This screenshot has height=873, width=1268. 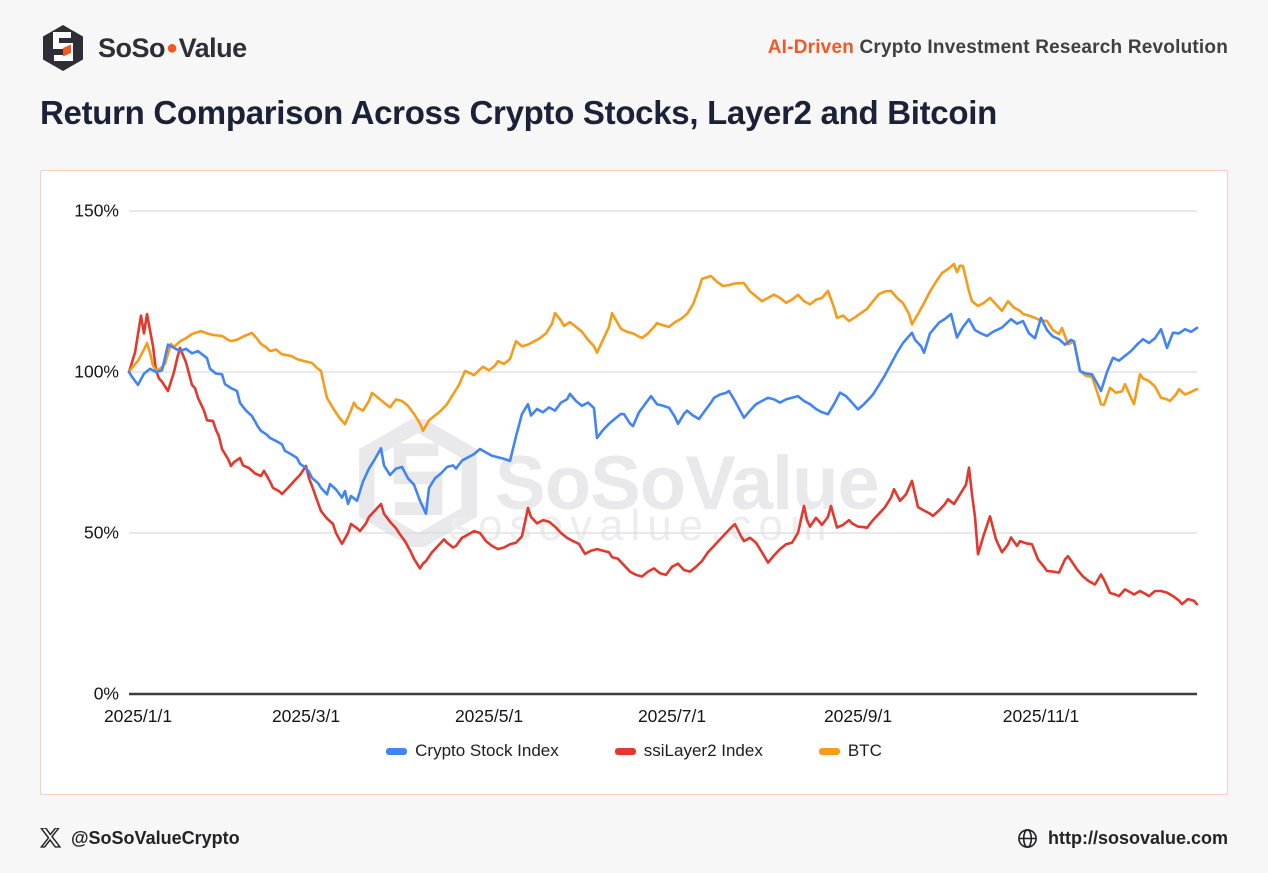 What do you see at coordinates (96, 372) in the screenshot?
I see `y-tick-label: 100%` at bounding box center [96, 372].